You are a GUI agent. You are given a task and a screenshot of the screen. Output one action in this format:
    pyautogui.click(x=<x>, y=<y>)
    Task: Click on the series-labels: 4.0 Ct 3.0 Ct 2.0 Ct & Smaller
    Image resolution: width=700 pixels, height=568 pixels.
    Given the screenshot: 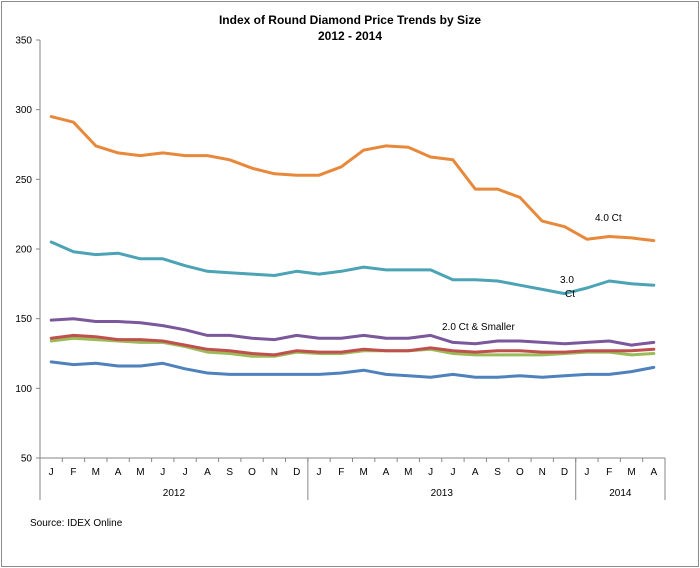 What is the action you would take?
    pyautogui.click(x=532, y=273)
    